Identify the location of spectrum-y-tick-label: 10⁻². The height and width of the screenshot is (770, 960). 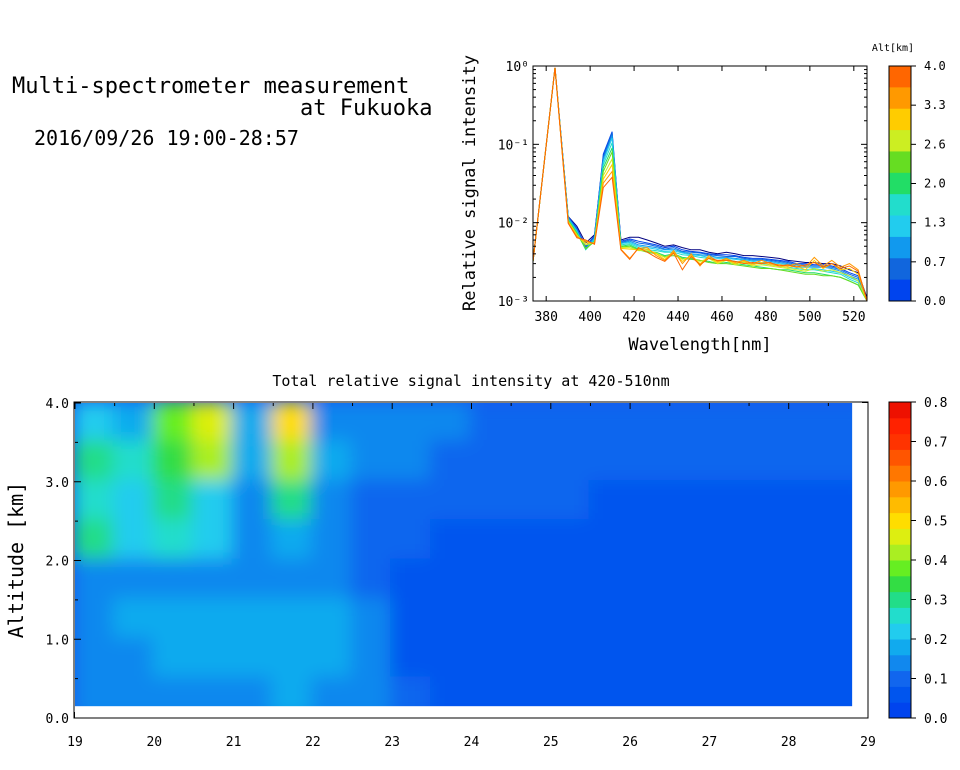
(513, 224).